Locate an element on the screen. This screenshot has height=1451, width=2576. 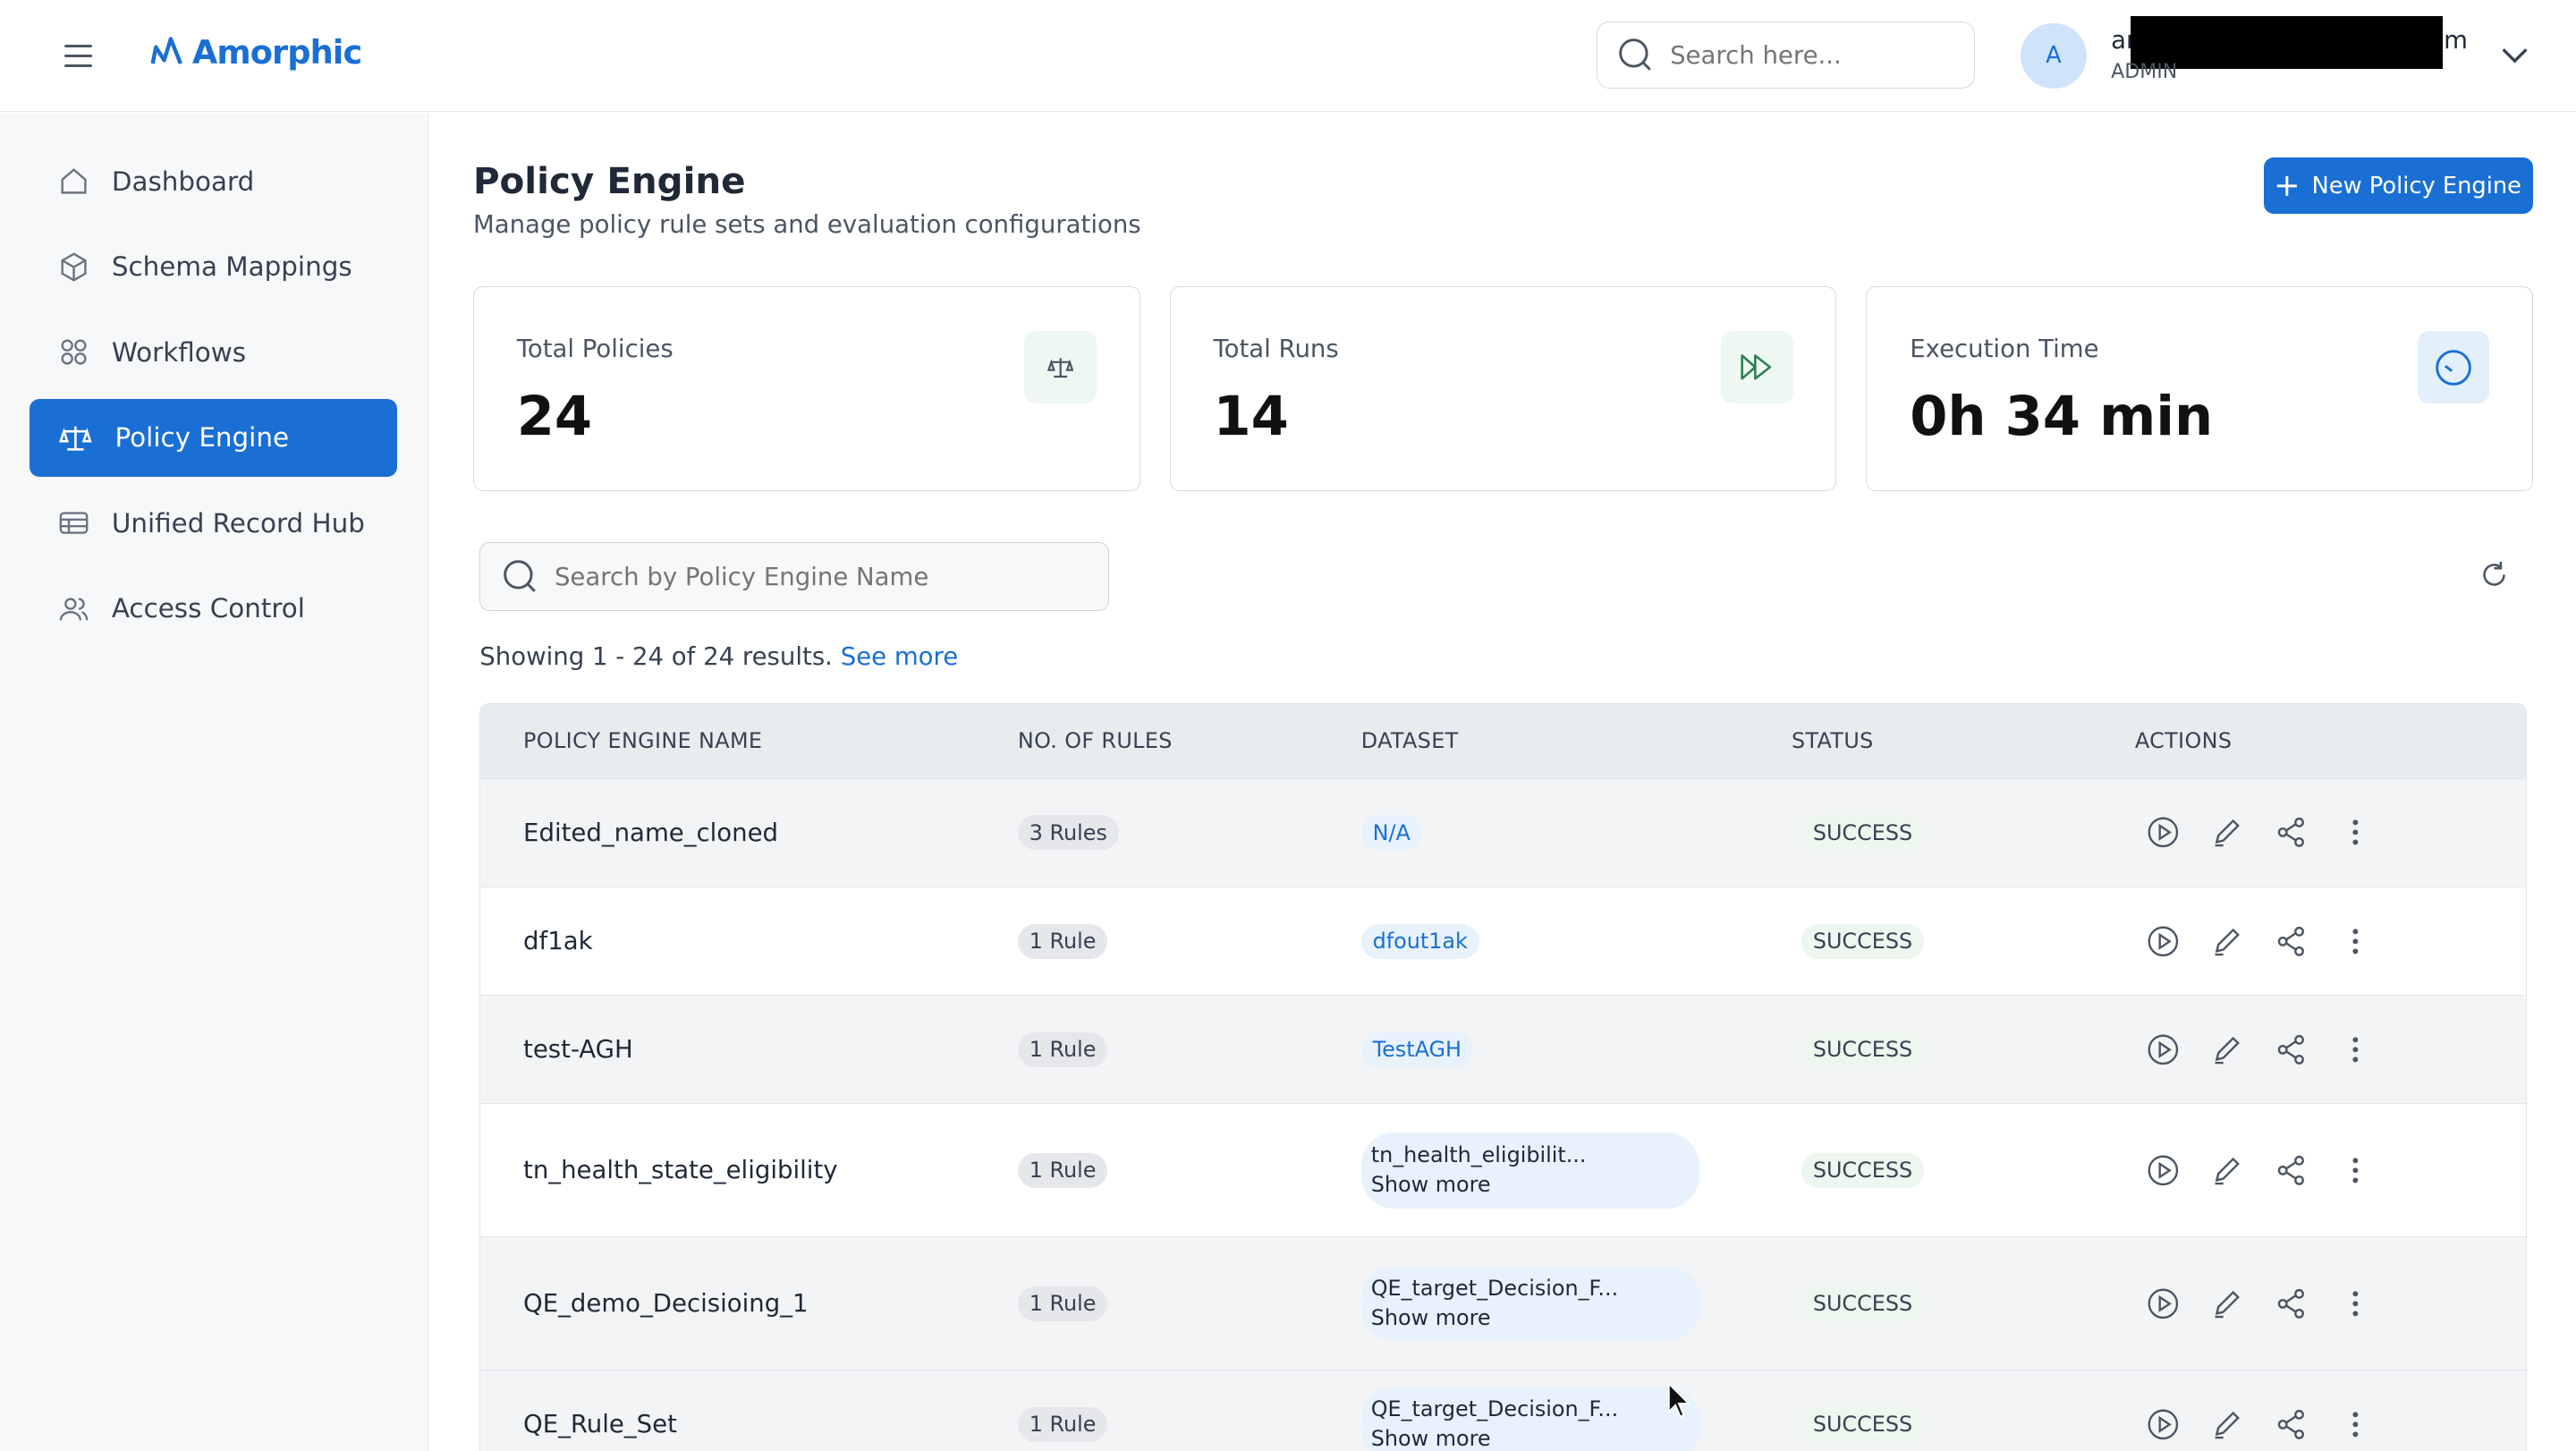
logo-text: Amorphic is located at coordinates (276, 52).